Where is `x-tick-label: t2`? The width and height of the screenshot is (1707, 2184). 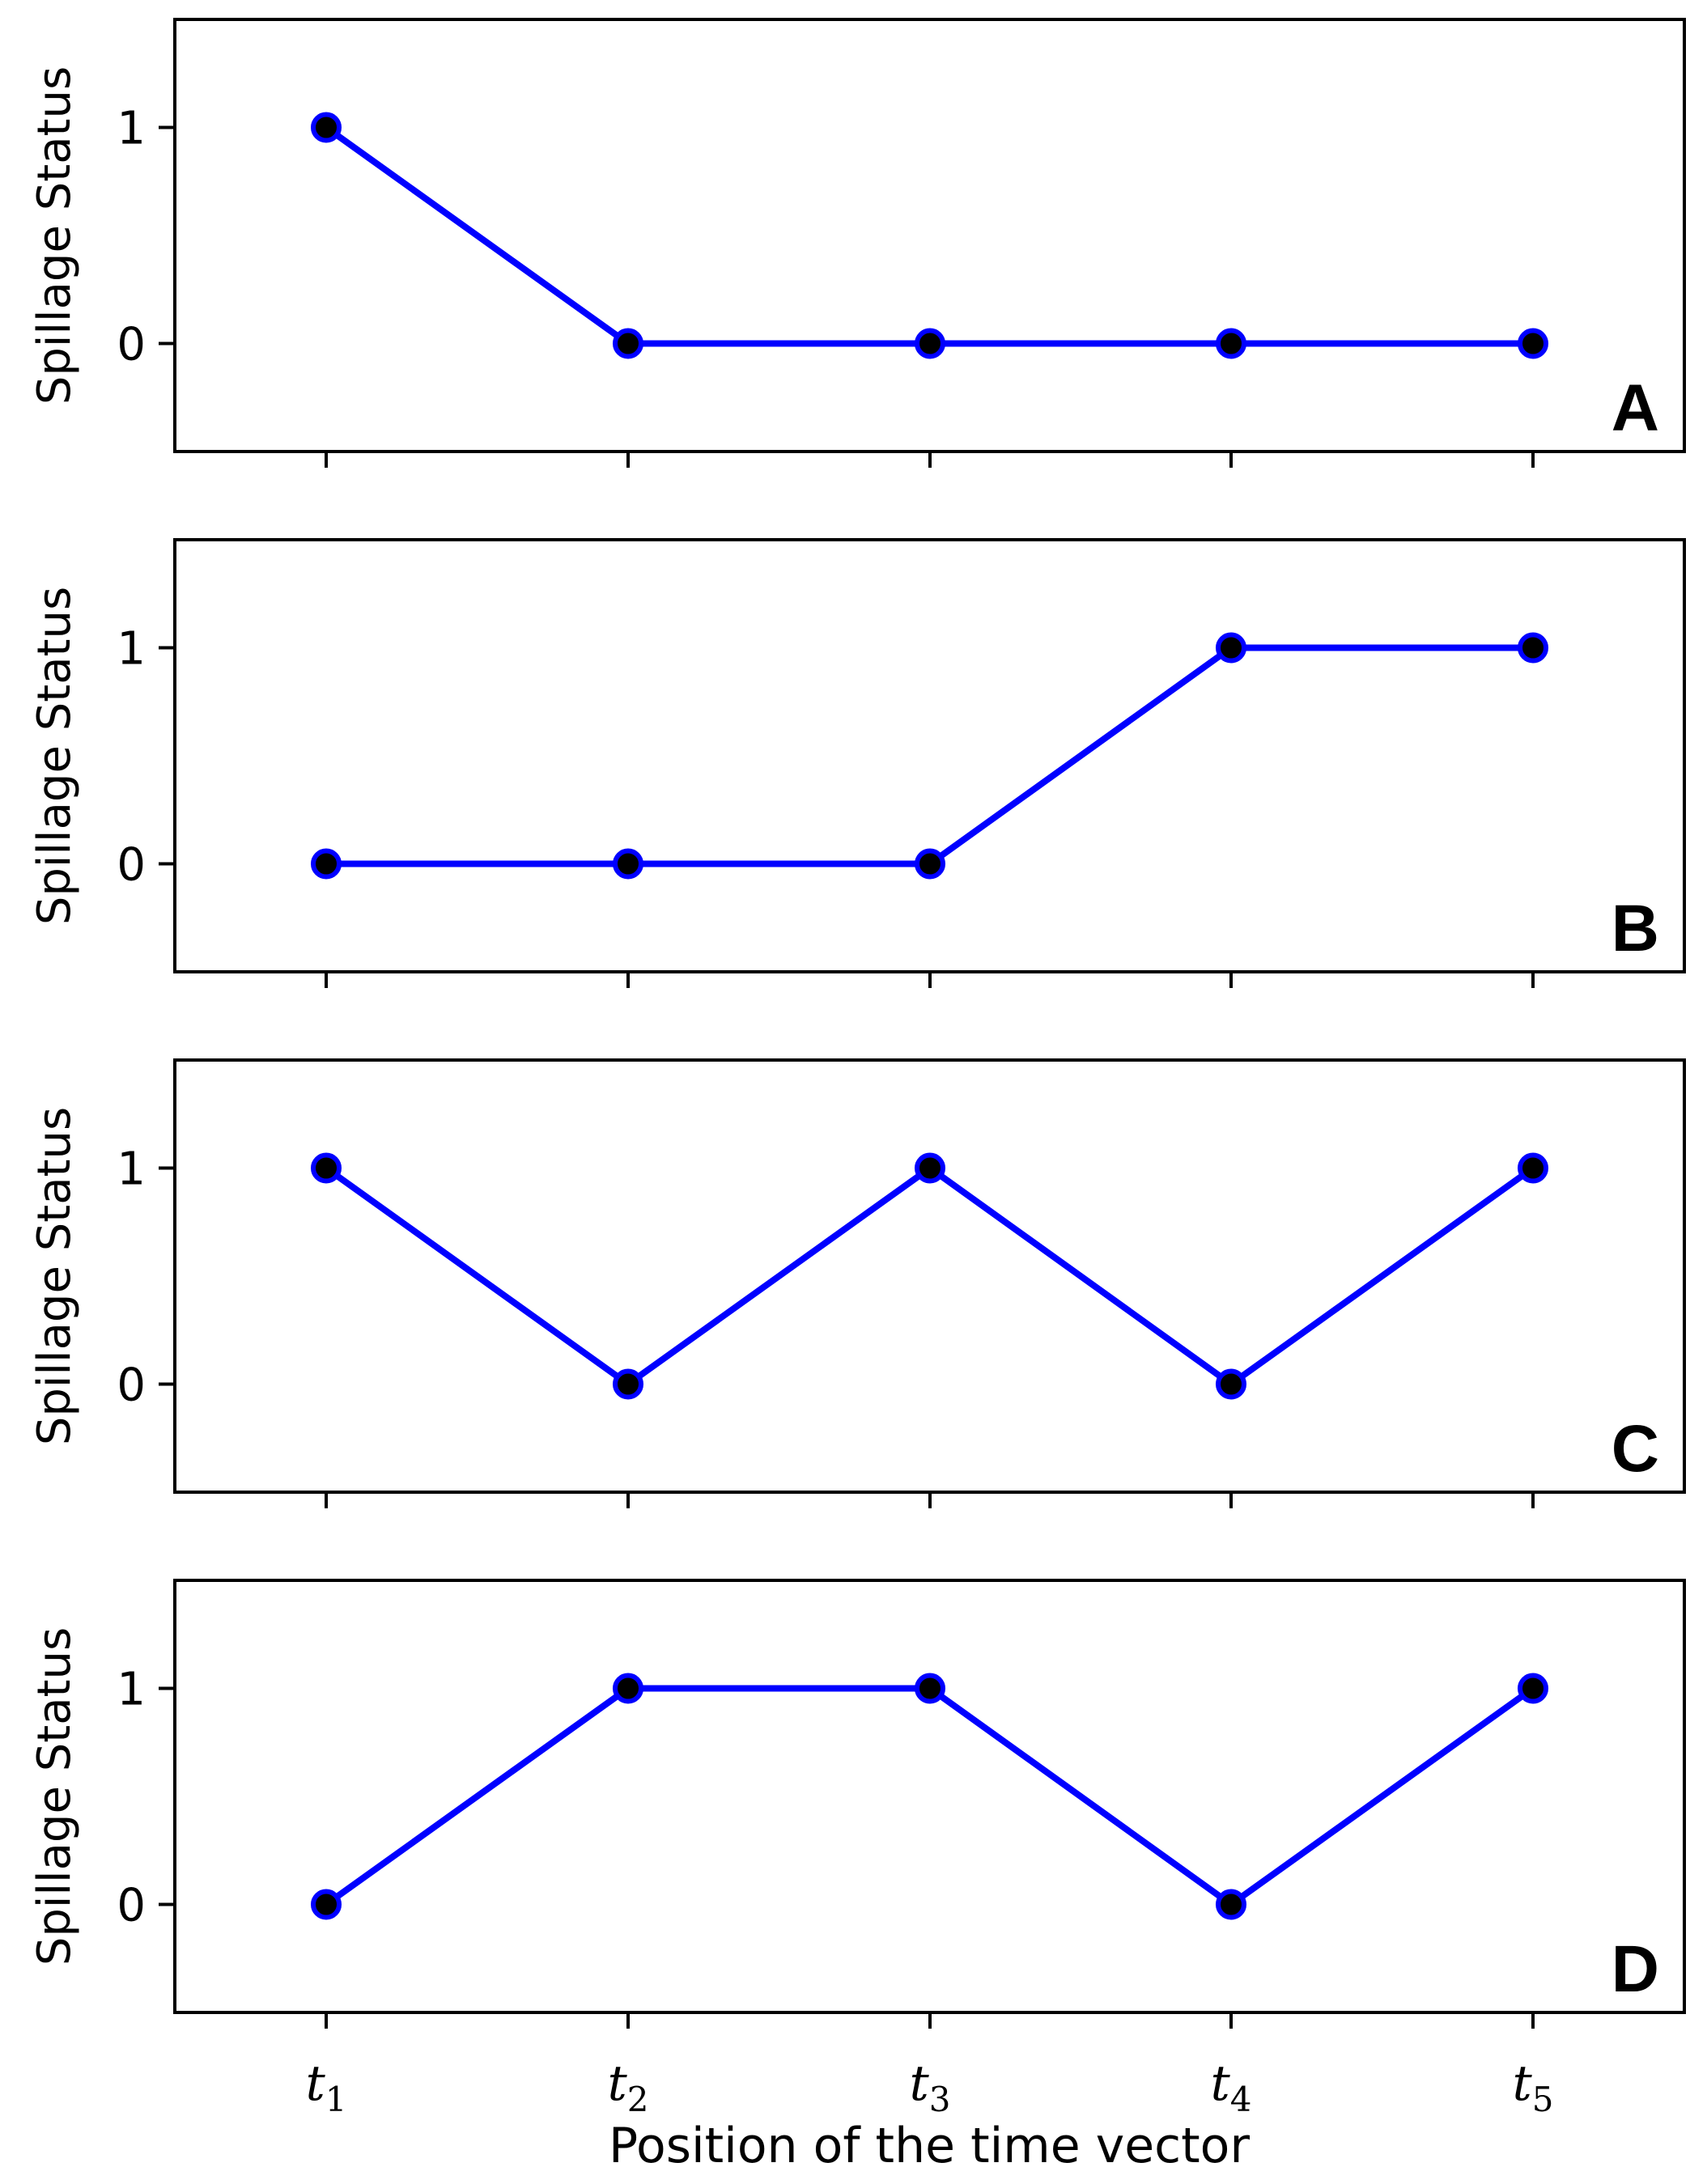
x-tick-label: t2 is located at coordinates (628, 2087).